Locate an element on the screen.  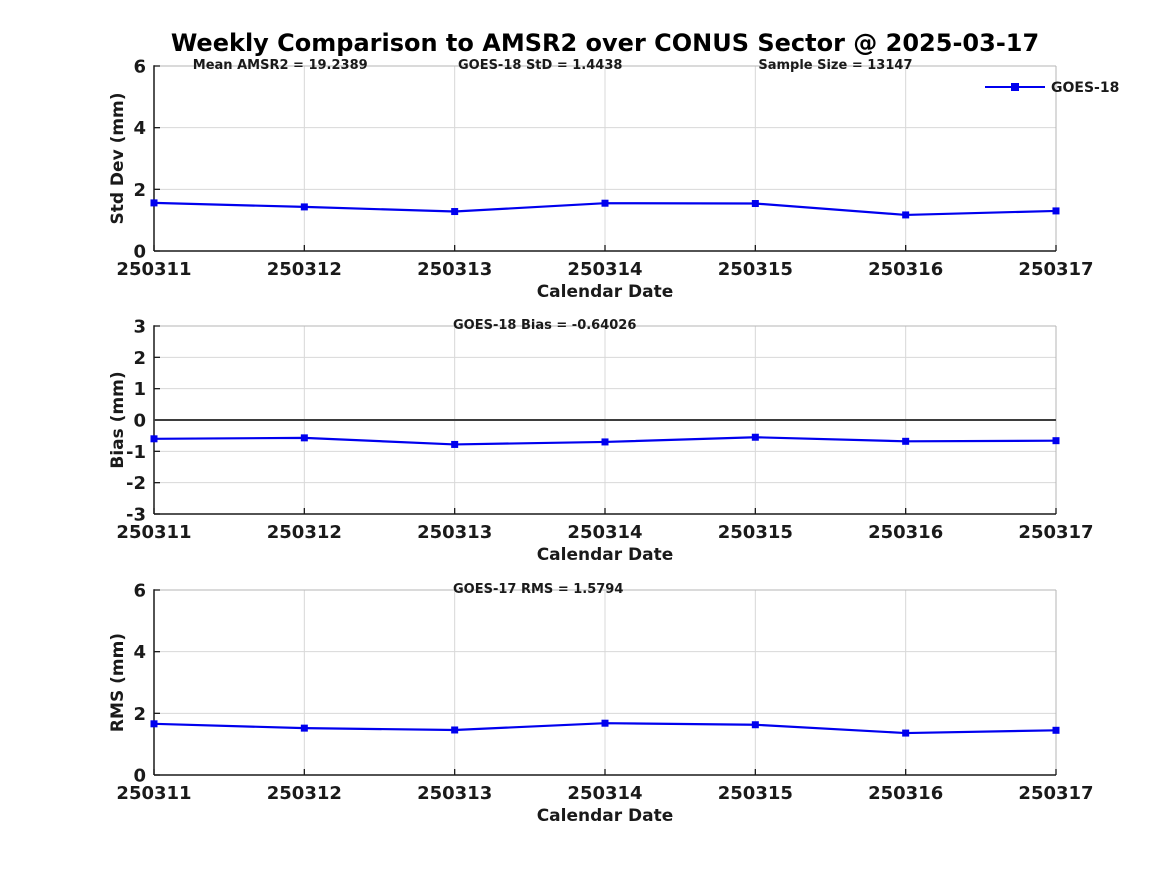
y-tick-label: -2 is located at coordinates (136, 483).